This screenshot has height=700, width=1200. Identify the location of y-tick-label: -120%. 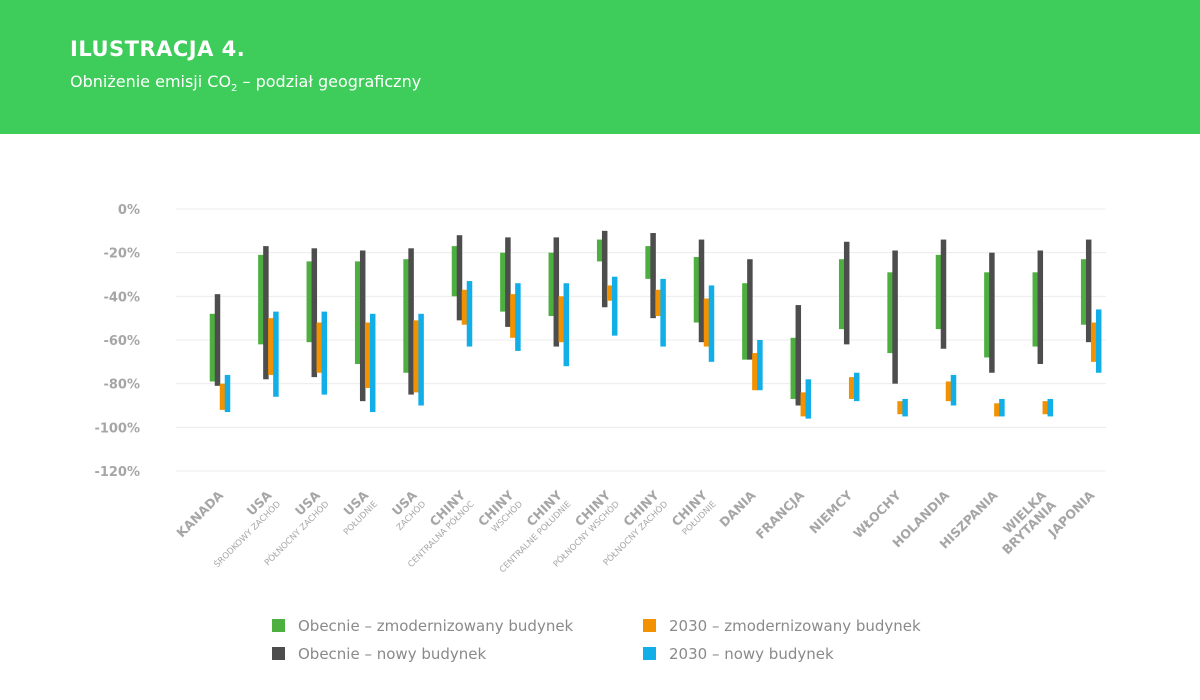
(117, 472).